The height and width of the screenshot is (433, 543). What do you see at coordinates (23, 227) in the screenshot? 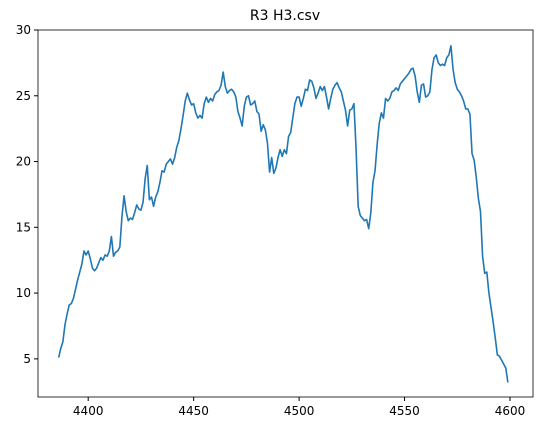
I see `y-tick-label: 15` at bounding box center [23, 227].